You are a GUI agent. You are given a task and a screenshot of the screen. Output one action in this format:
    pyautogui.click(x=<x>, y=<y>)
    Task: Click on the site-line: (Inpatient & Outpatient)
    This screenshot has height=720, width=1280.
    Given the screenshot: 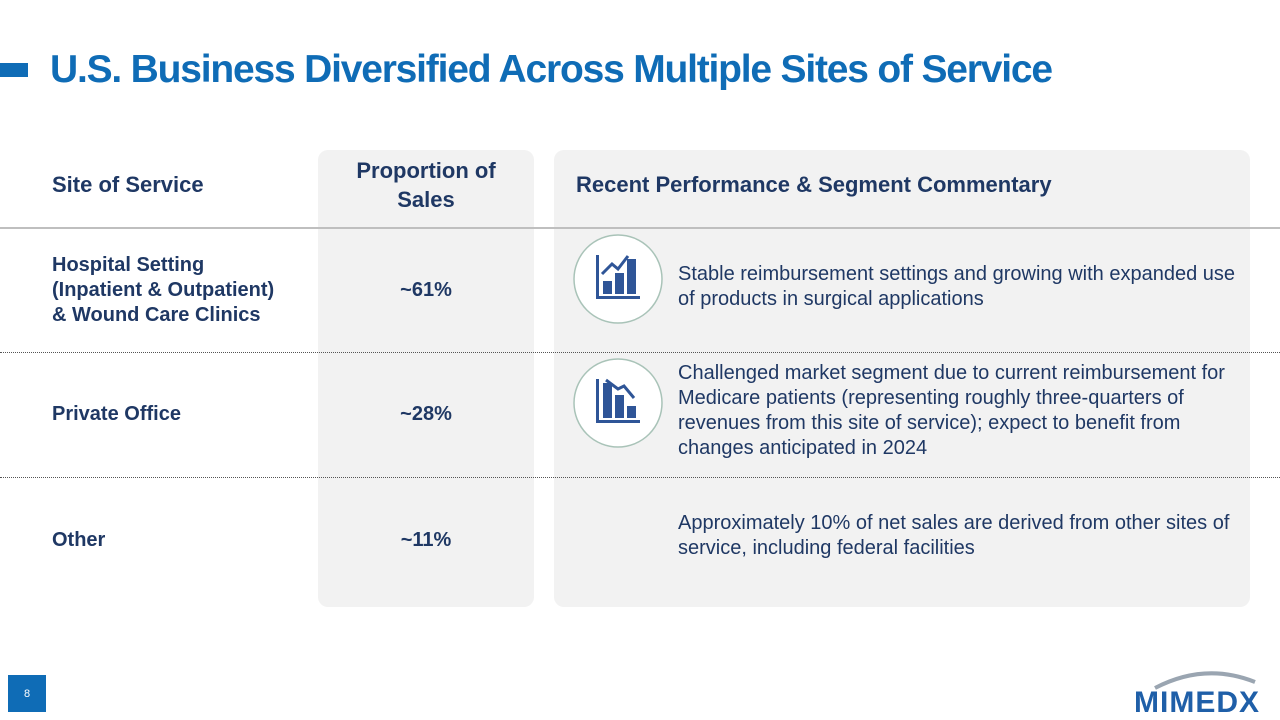 What is the action you would take?
    pyautogui.click(x=163, y=290)
    